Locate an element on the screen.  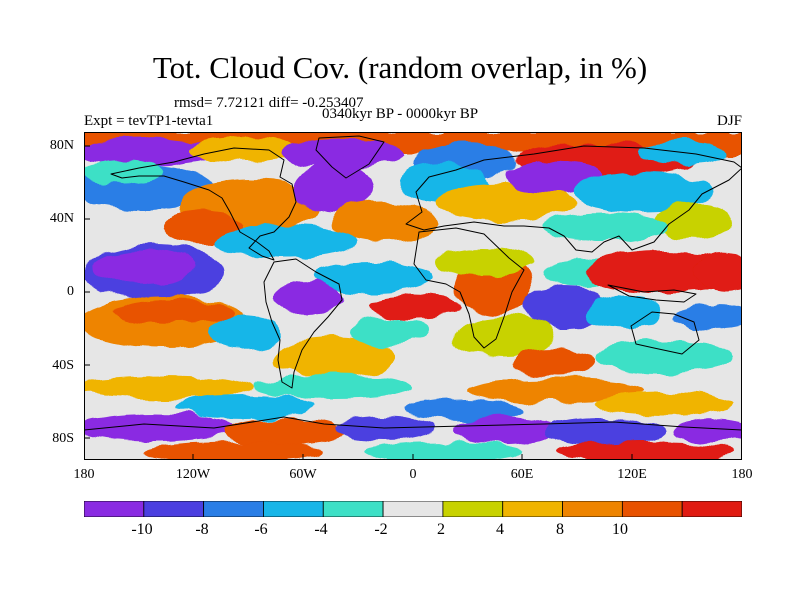
lat-tick-label: 80S is located at coordinates (63, 438).